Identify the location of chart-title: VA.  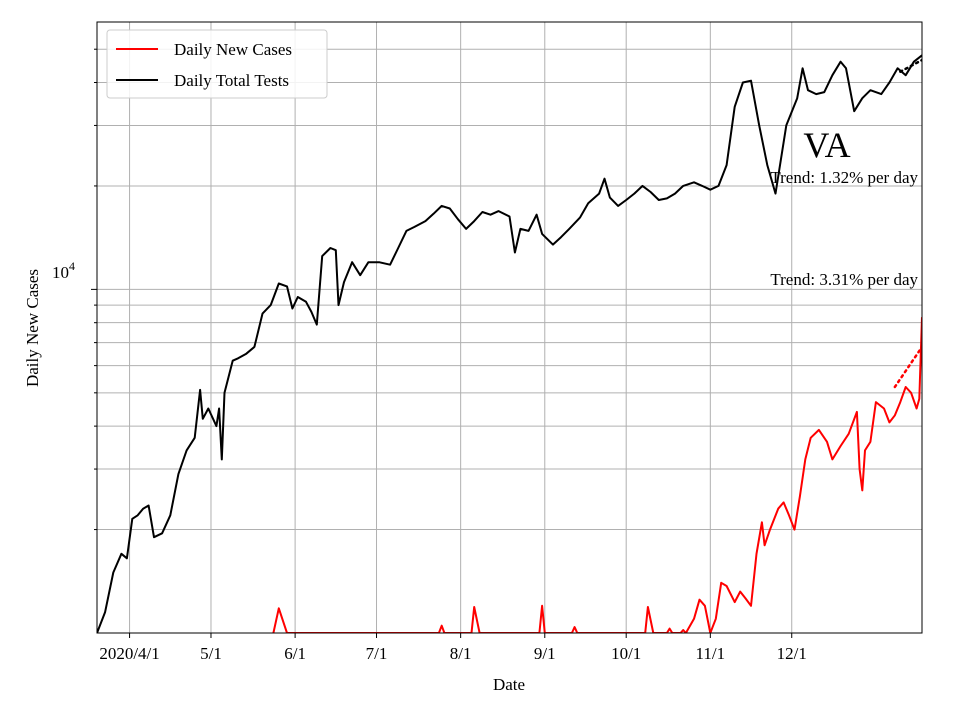
(826, 145).